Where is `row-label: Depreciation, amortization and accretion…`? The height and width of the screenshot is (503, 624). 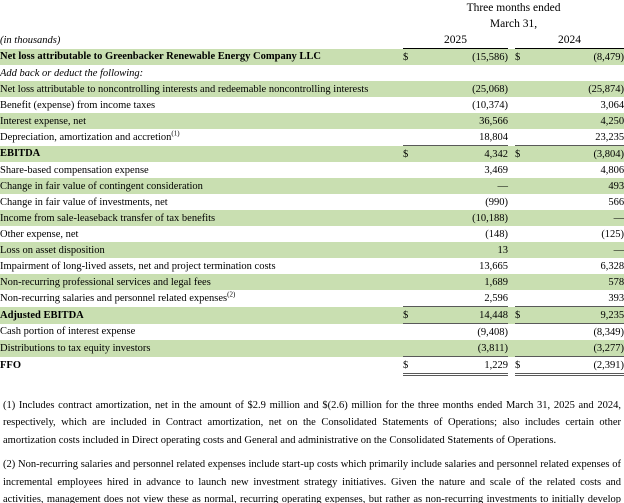 row-label: Depreciation, amortization and accretion… is located at coordinates (90, 136).